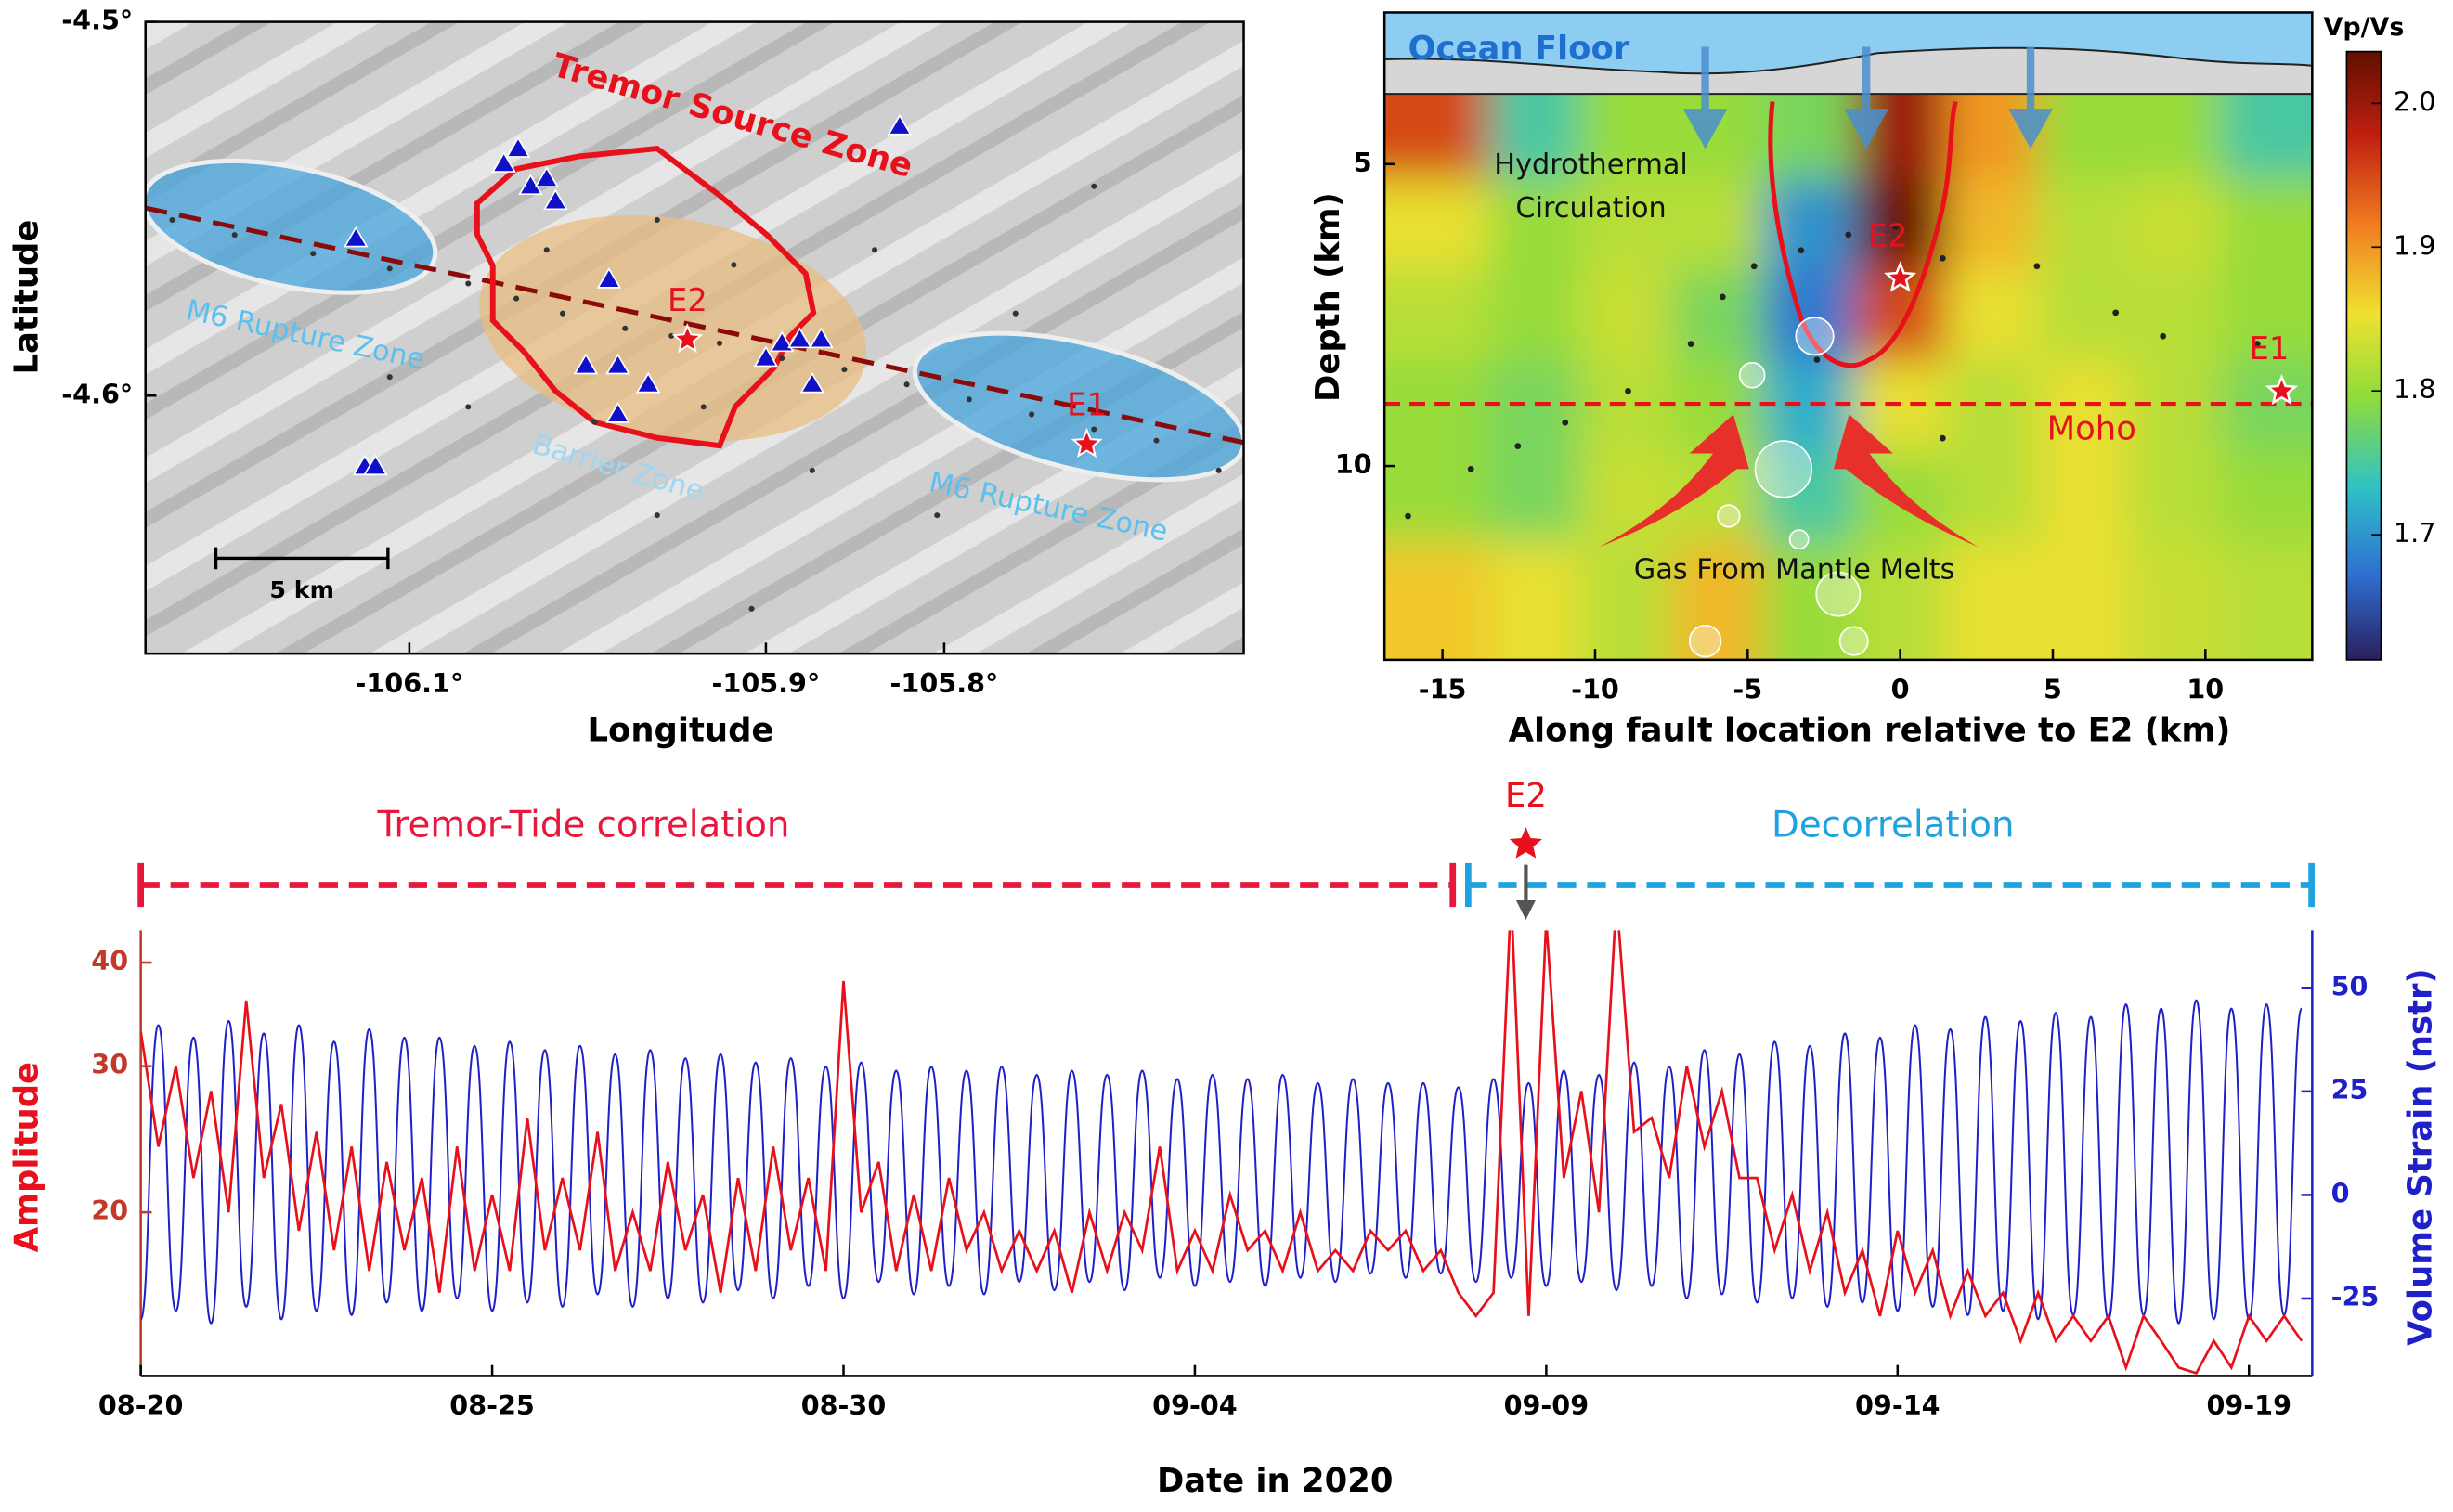 This screenshot has width=2453, height=1512. What do you see at coordinates (2091, 429) in the screenshot?
I see `moho-label: Moho` at bounding box center [2091, 429].